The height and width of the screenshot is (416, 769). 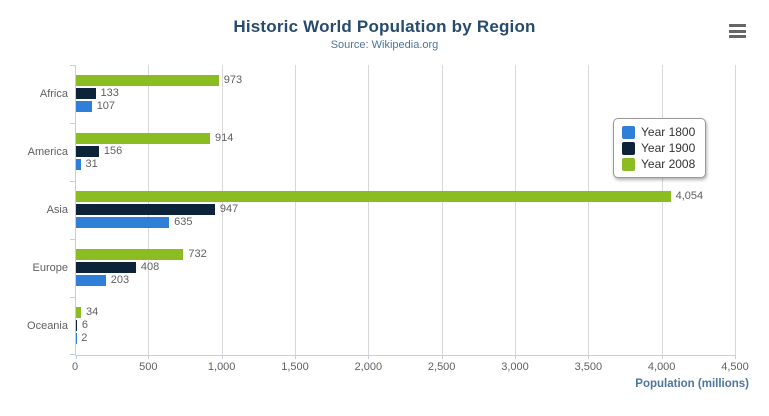 I want to click on bar-oceania-year-1900, so click(x=76, y=325).